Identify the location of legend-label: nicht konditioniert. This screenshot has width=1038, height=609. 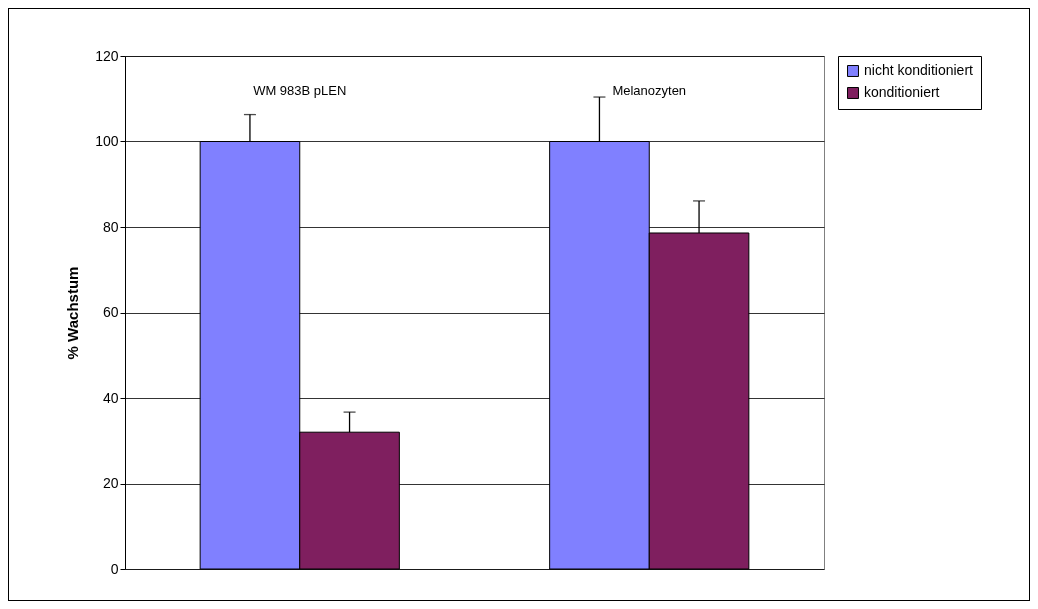
(919, 70).